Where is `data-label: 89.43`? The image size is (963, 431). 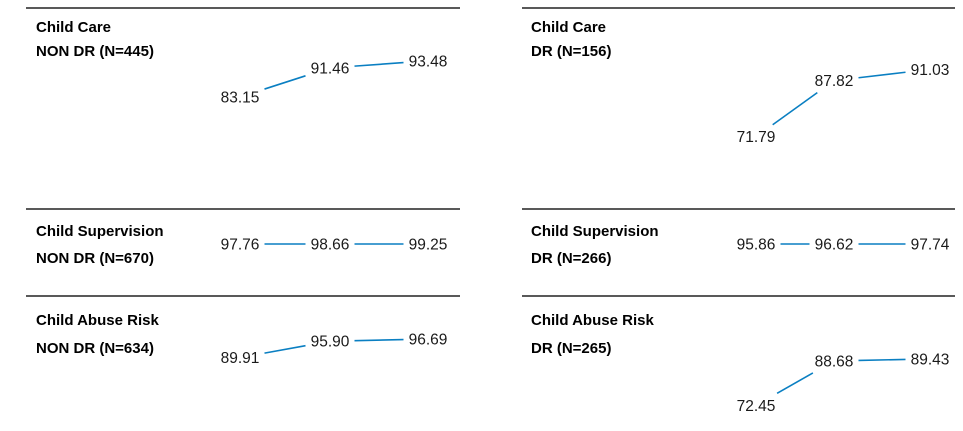 data-label: 89.43 is located at coordinates (930, 359).